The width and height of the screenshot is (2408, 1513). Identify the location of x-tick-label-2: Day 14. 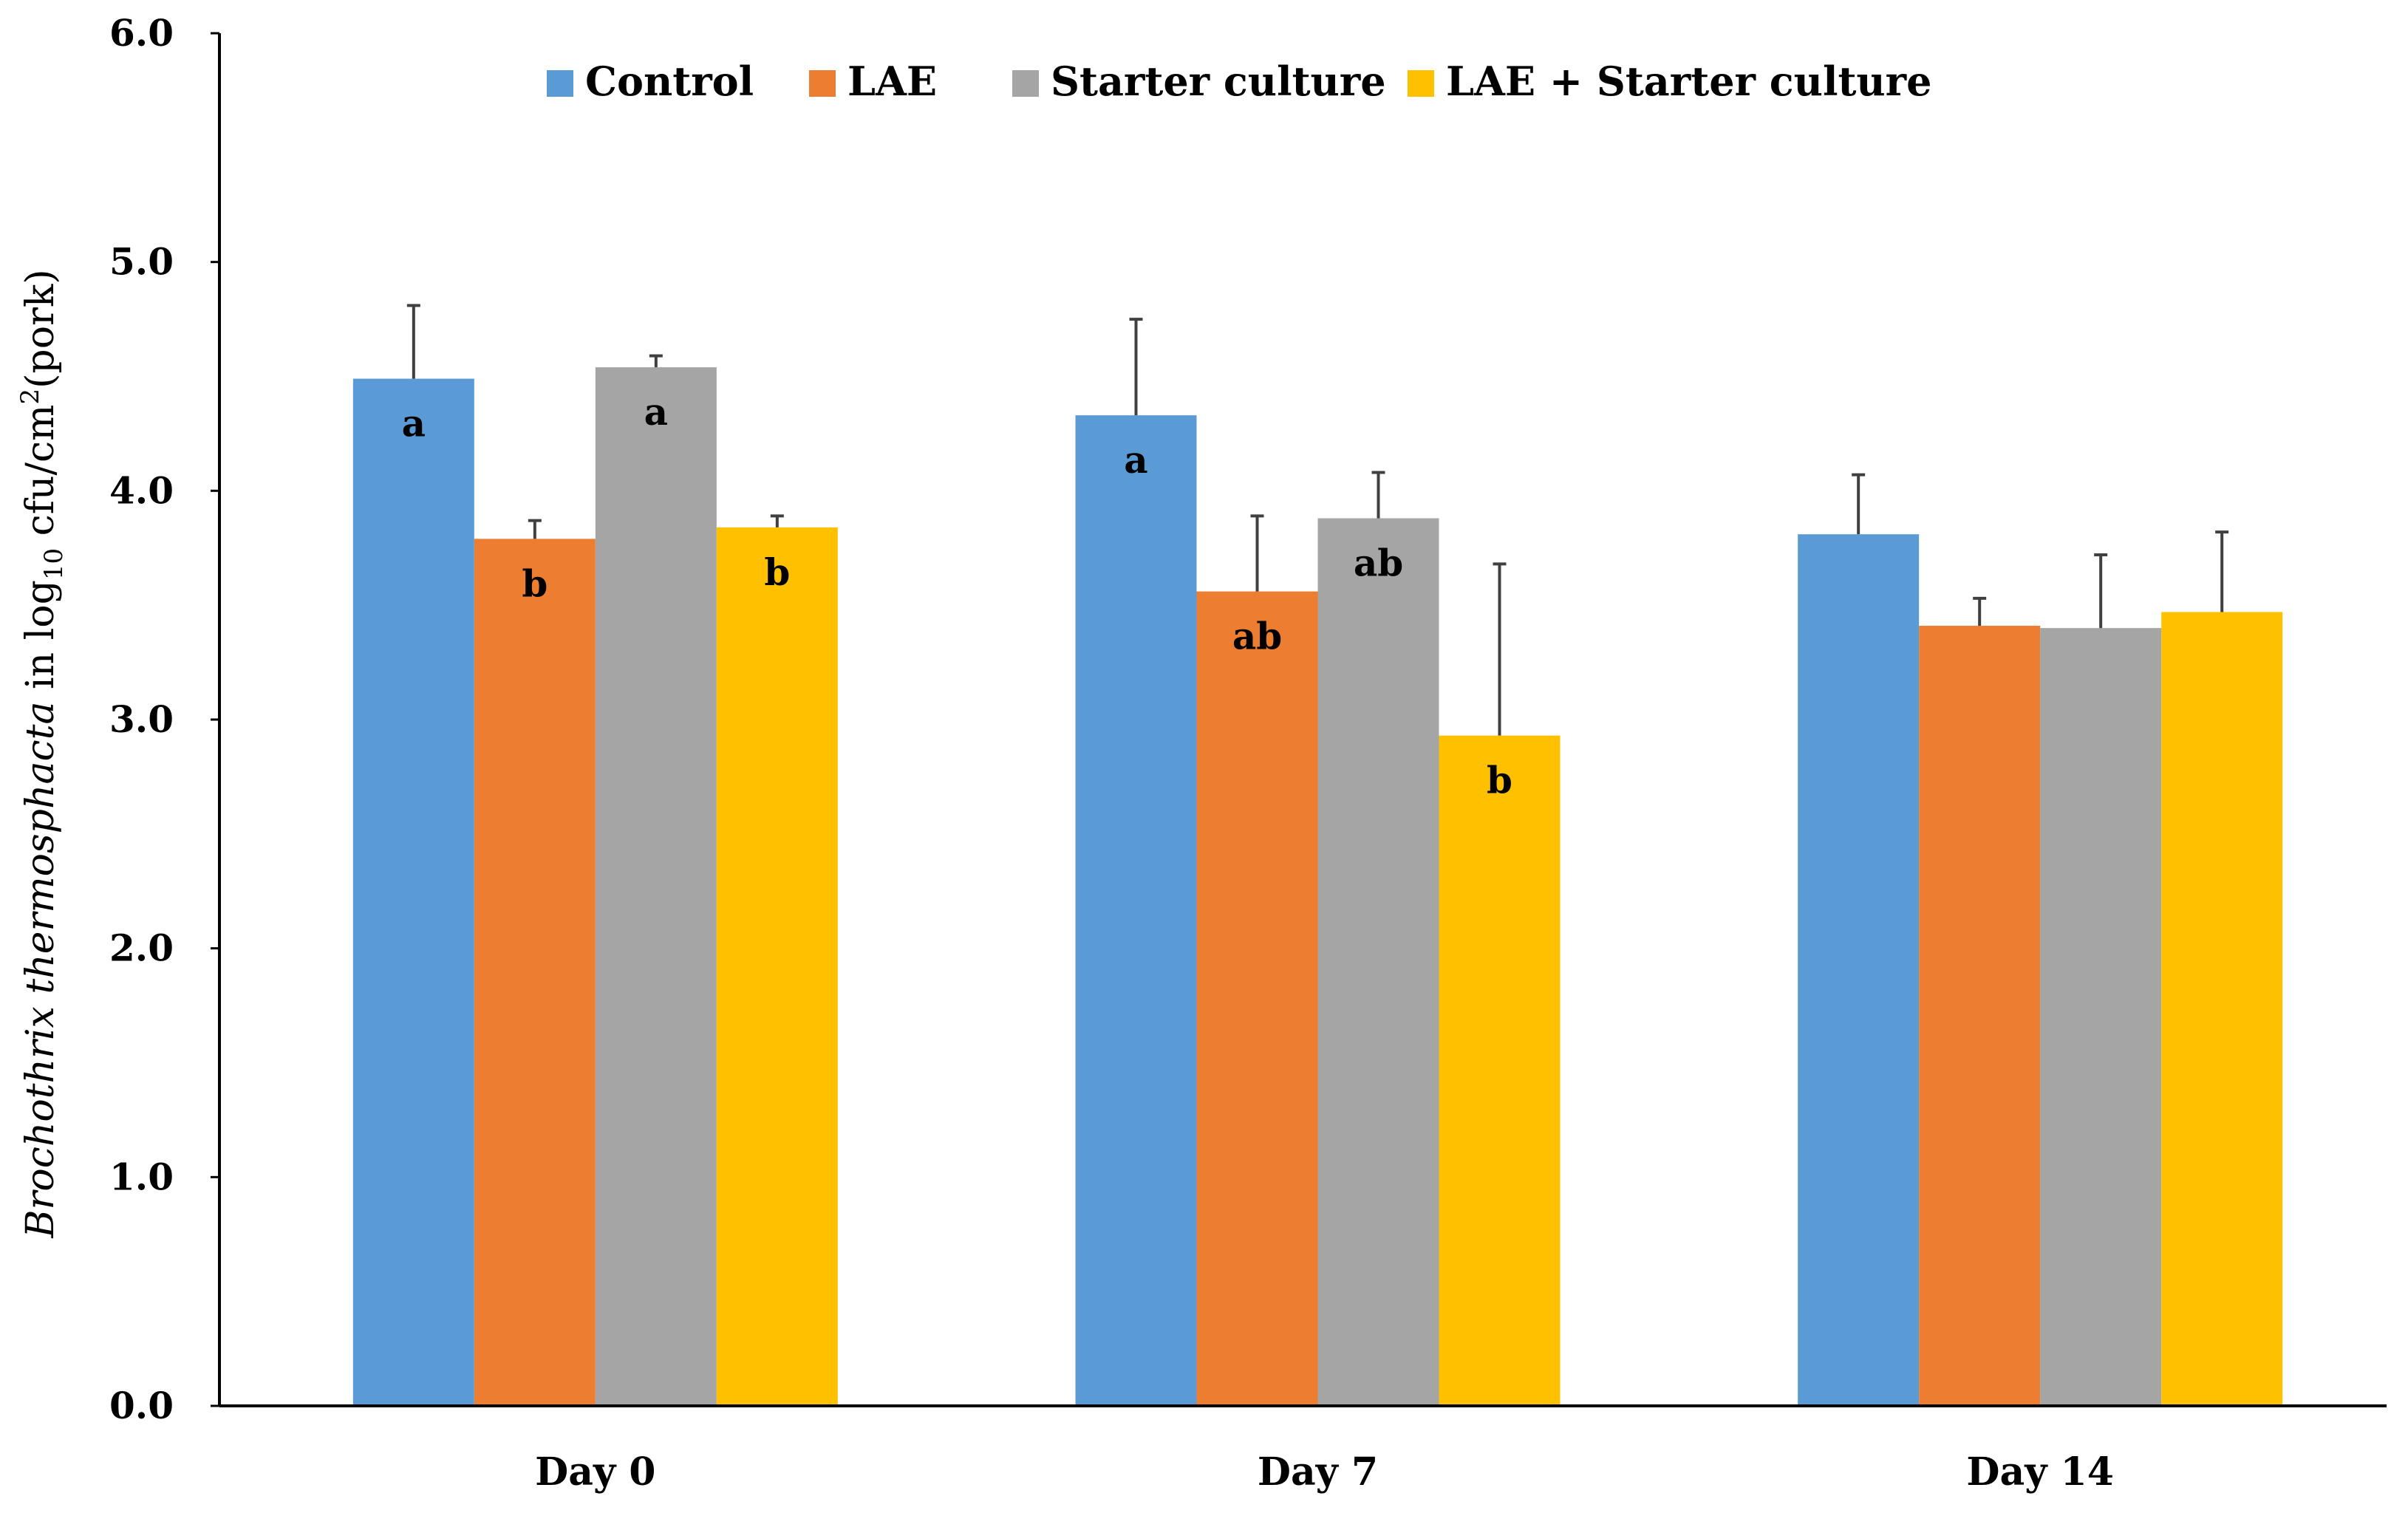
(2040, 1472).